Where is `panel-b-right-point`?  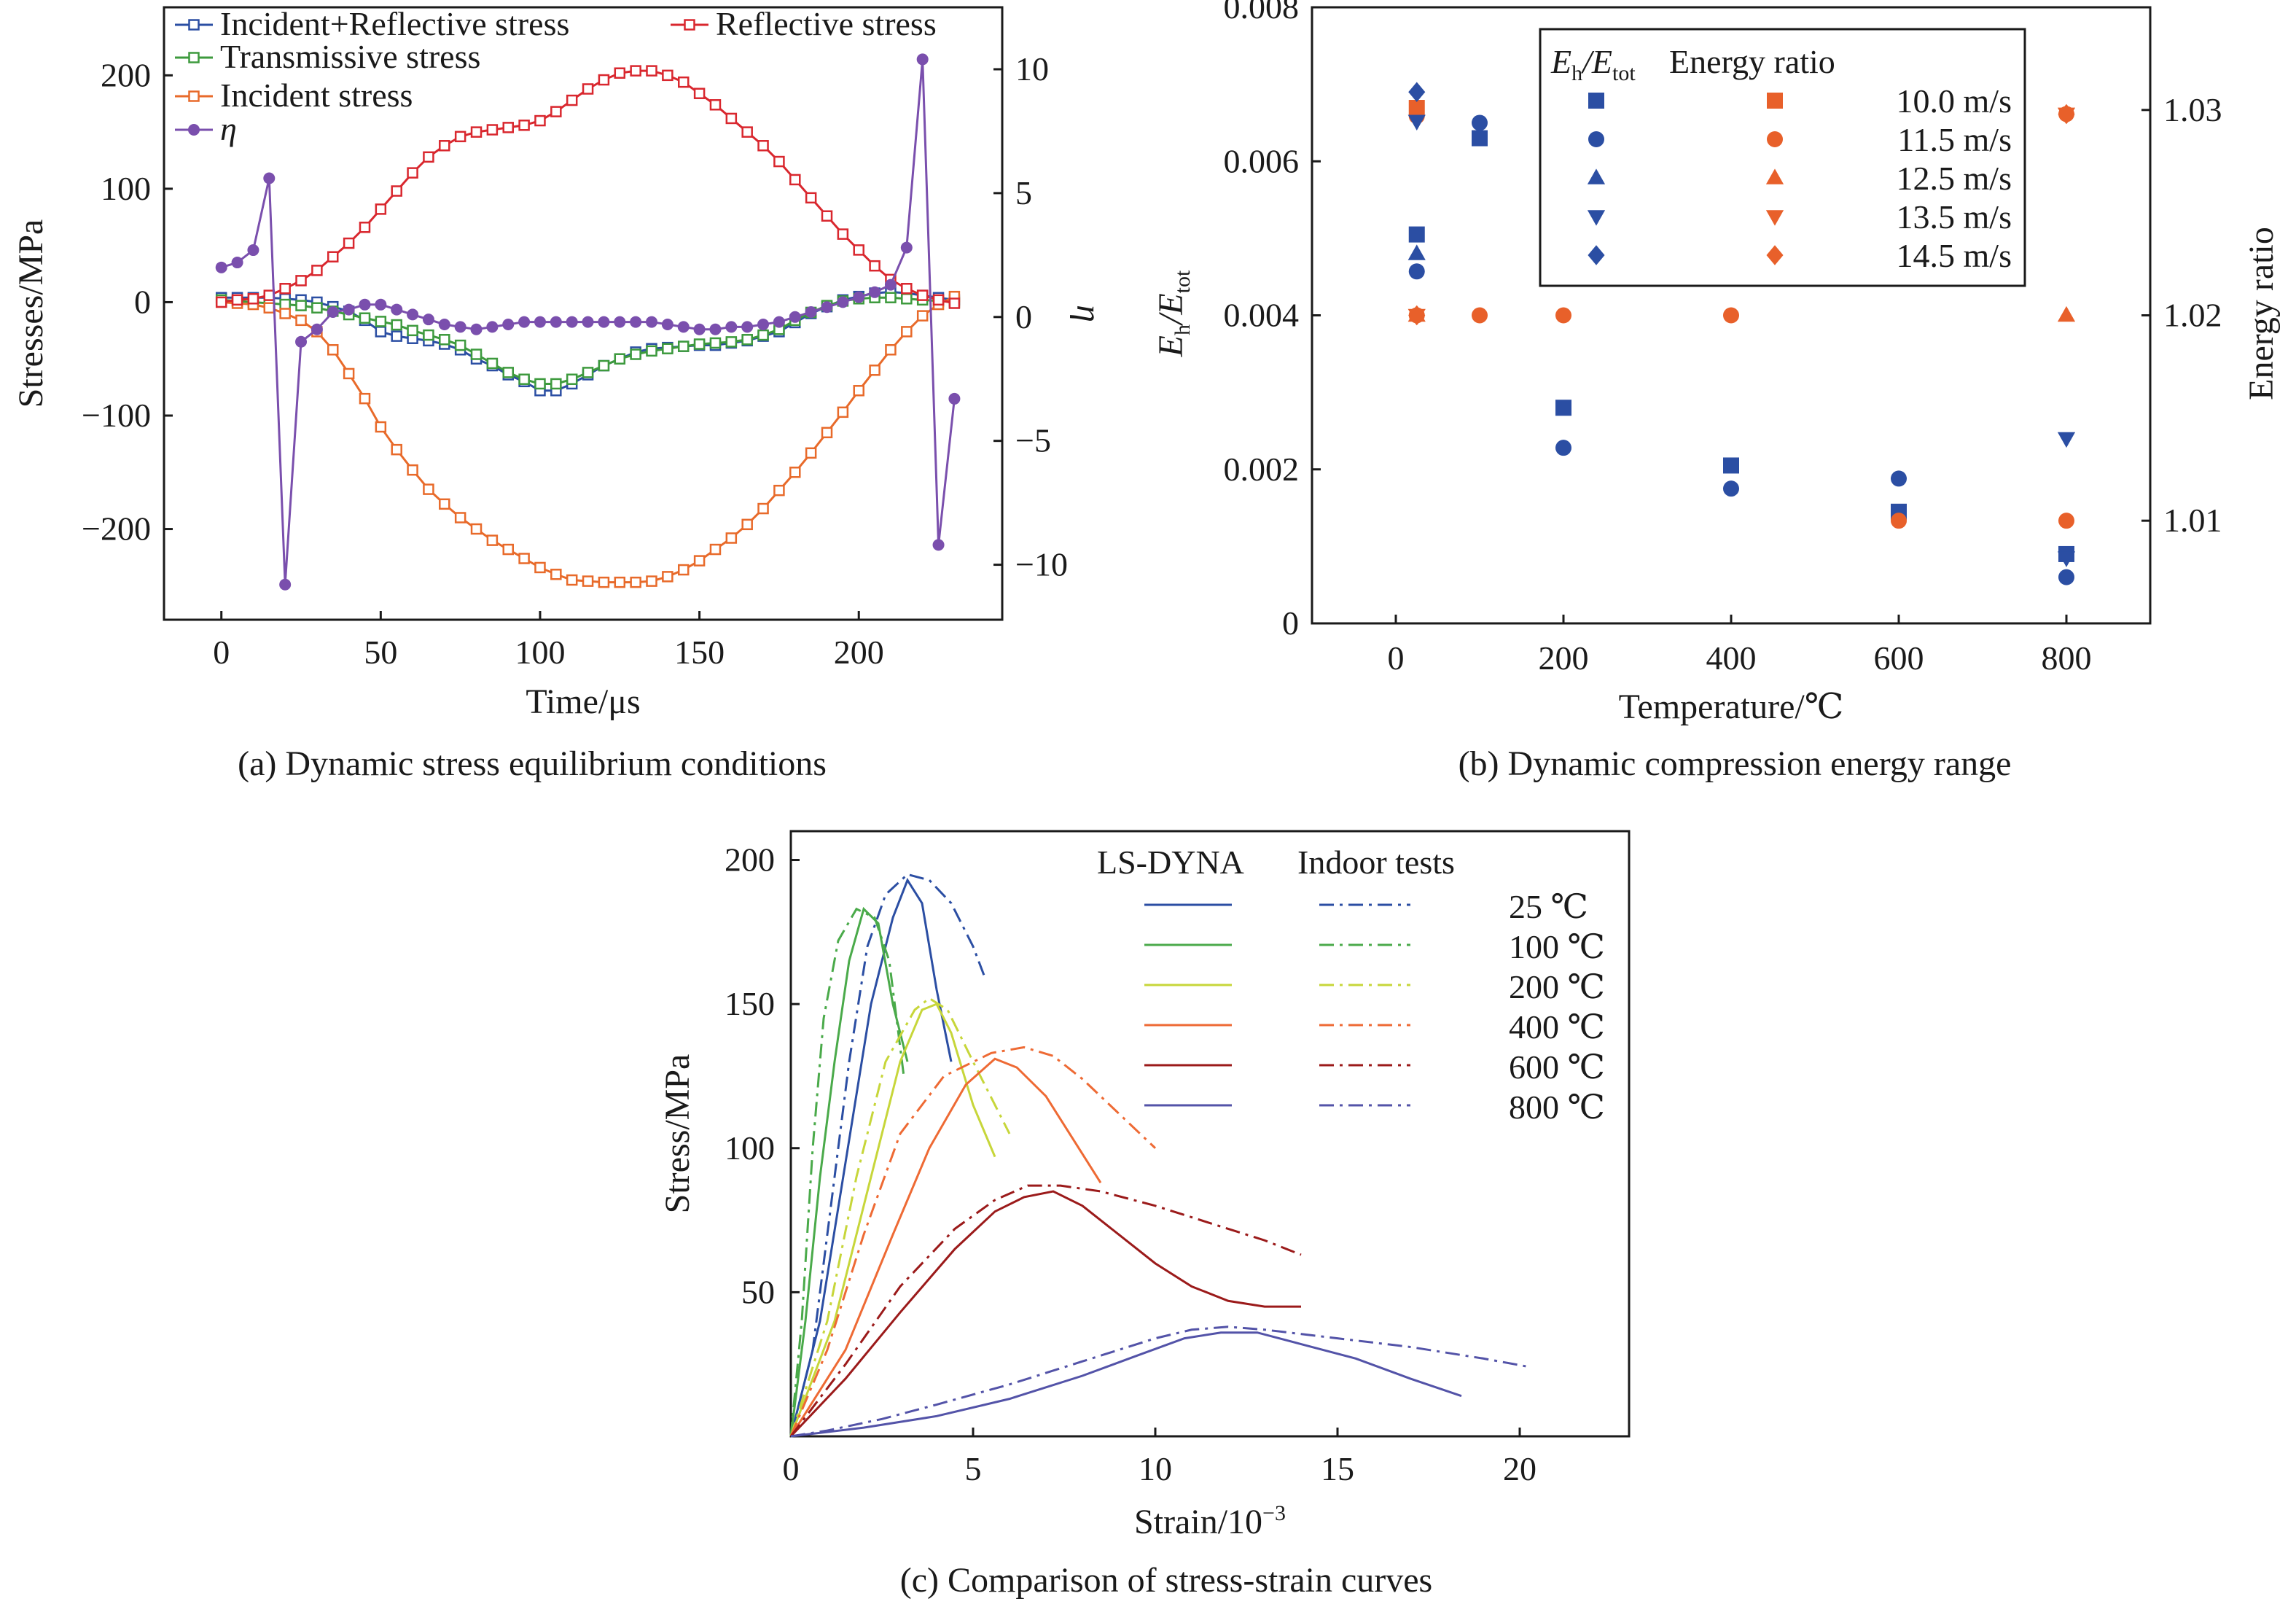 panel-b-right-point is located at coordinates (1731, 315).